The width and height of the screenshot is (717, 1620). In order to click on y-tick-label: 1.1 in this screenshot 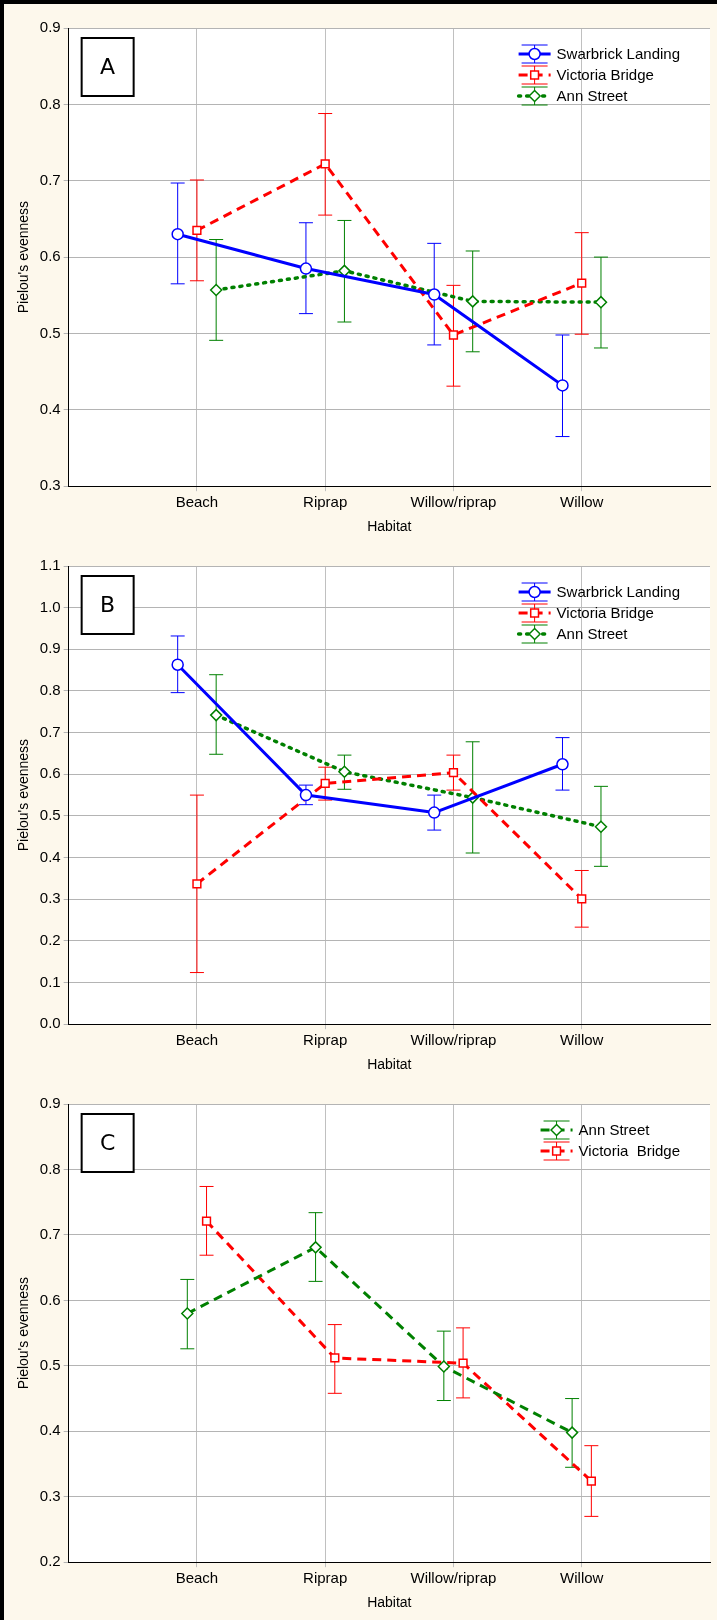, I will do `click(50, 565)`.